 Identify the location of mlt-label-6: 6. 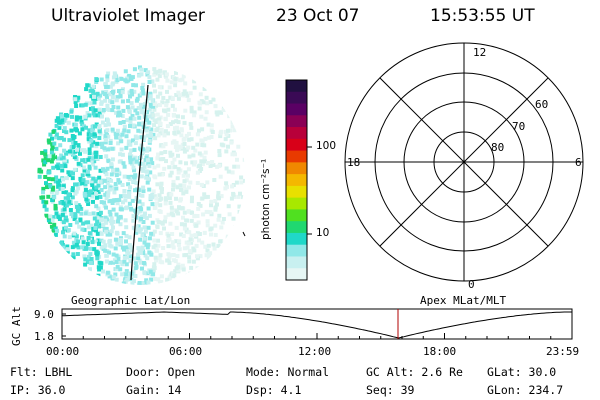
(578, 162).